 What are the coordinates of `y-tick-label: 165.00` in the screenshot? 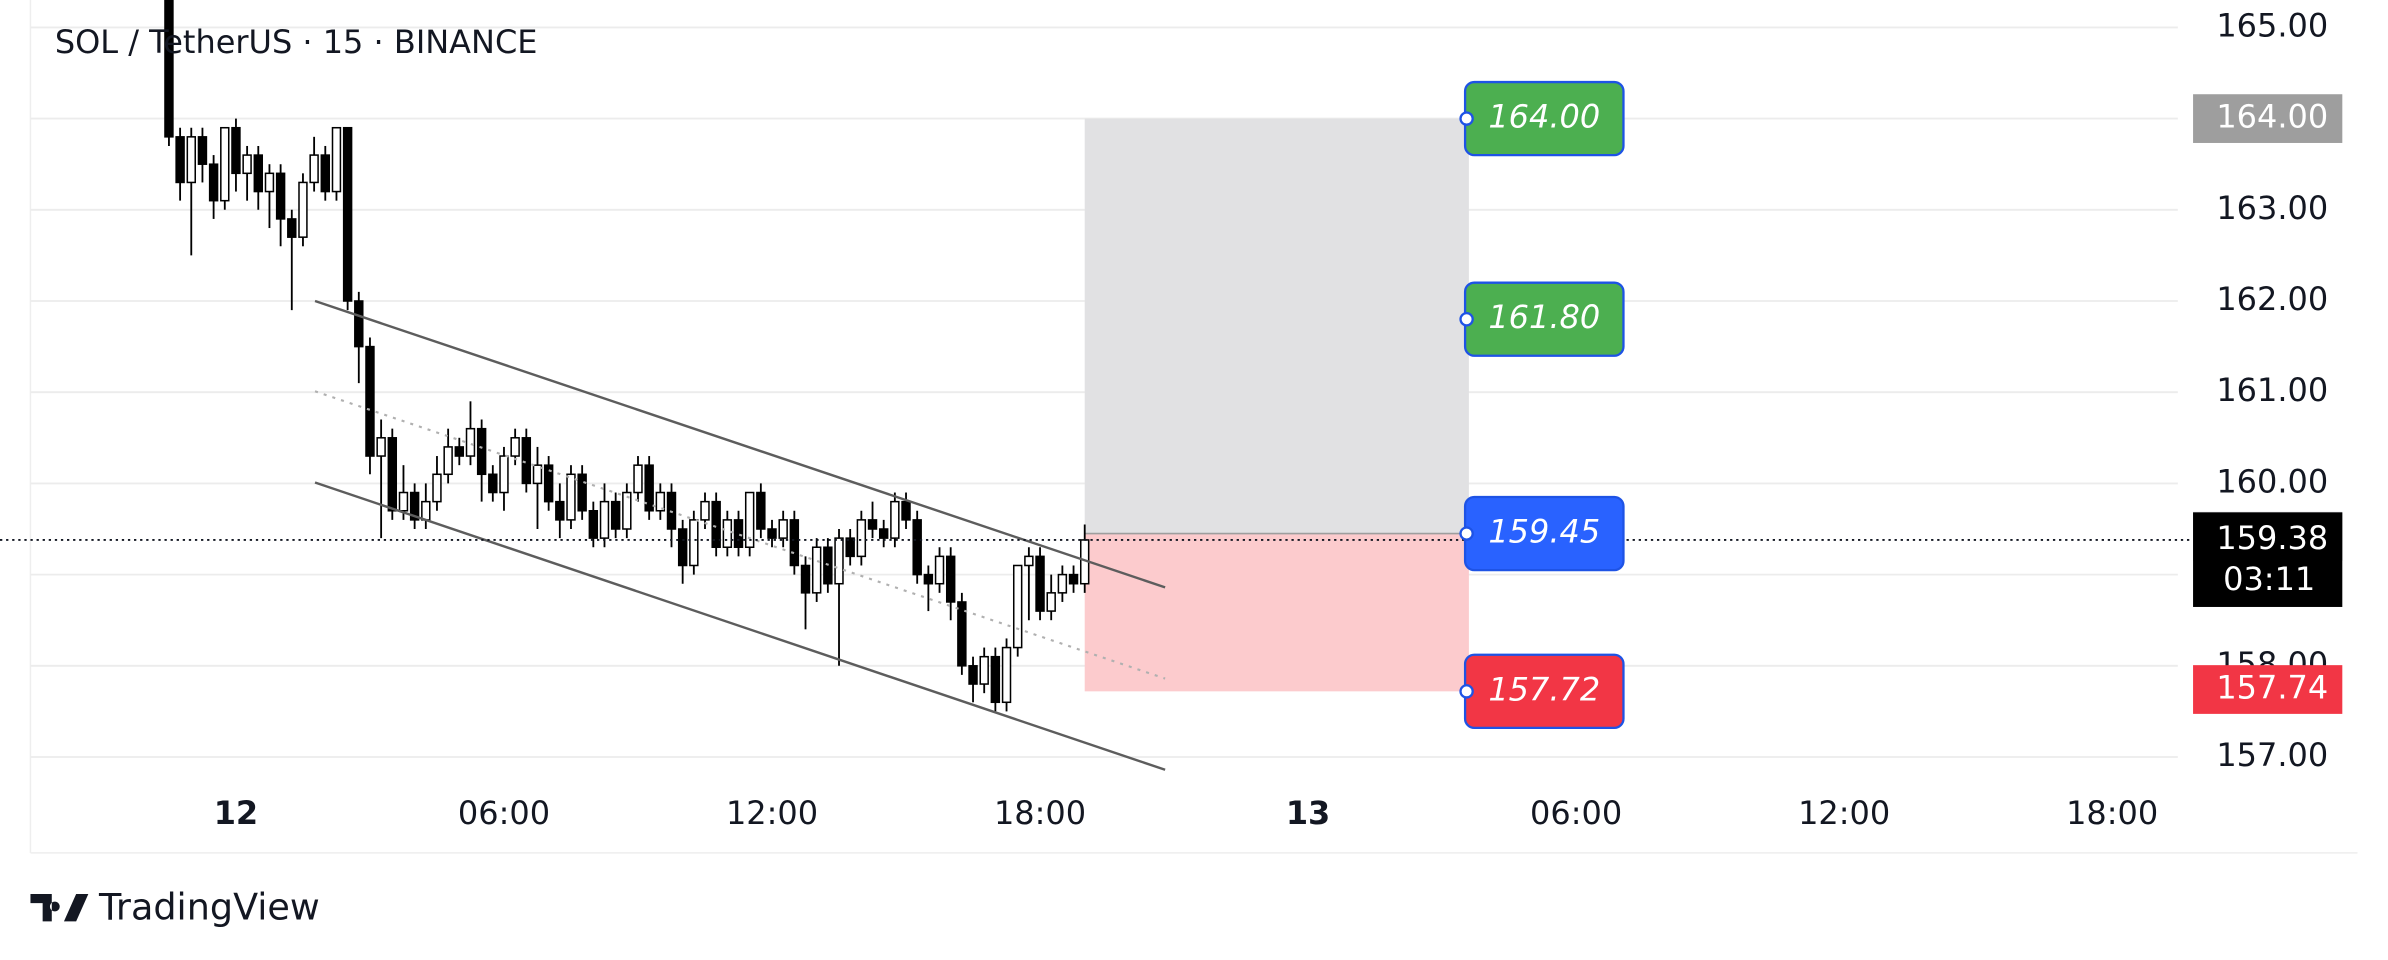 It's located at (2272, 25).